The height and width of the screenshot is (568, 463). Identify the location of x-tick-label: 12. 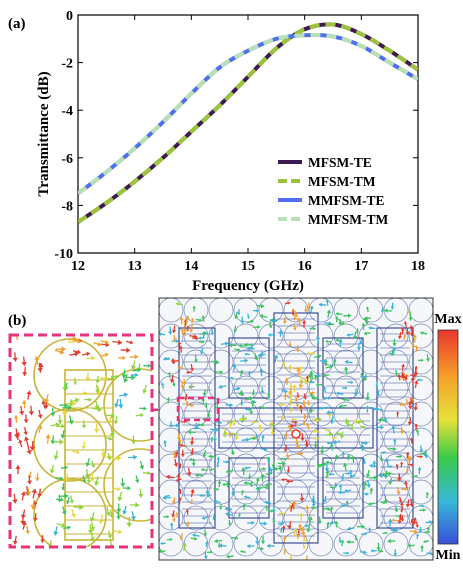
(78, 266).